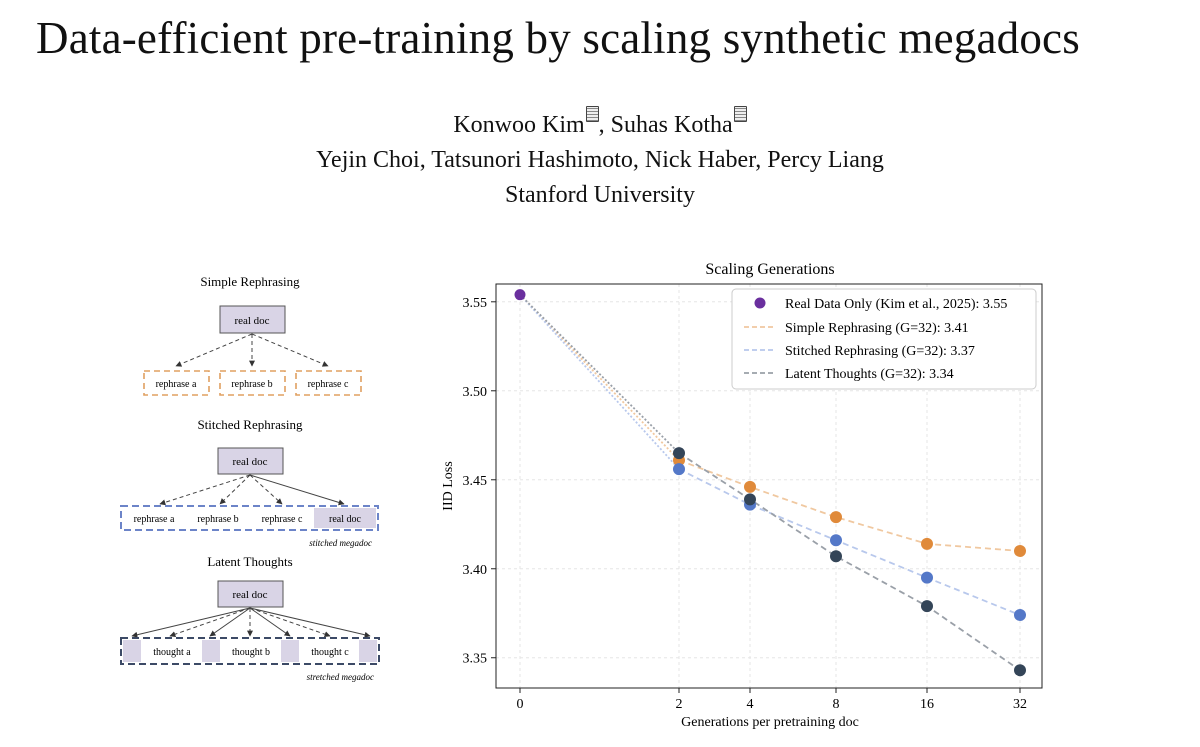 The width and height of the screenshot is (1200, 747). What do you see at coordinates (475, 481) in the screenshot?
I see `y-tick-label: 3.45` at bounding box center [475, 481].